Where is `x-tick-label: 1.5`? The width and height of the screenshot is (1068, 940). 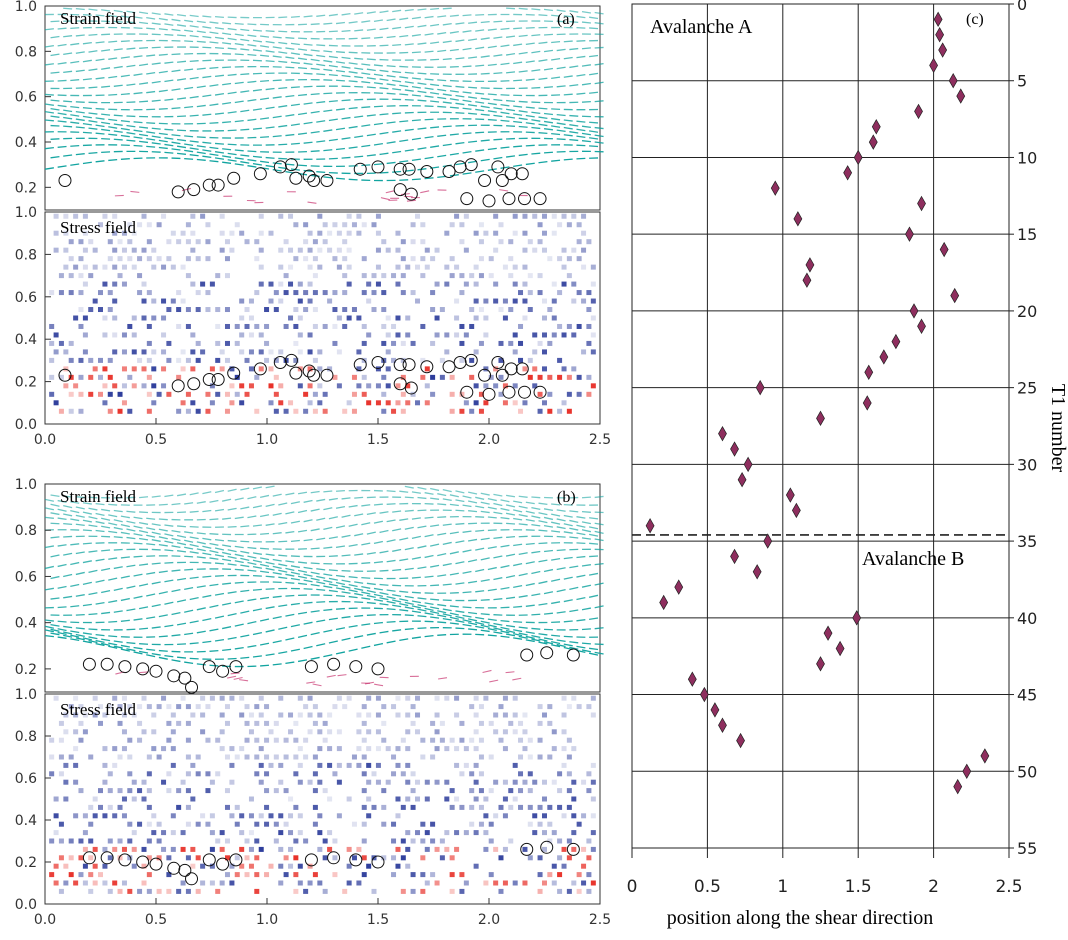 x-tick-label: 1.5 is located at coordinates (858, 887).